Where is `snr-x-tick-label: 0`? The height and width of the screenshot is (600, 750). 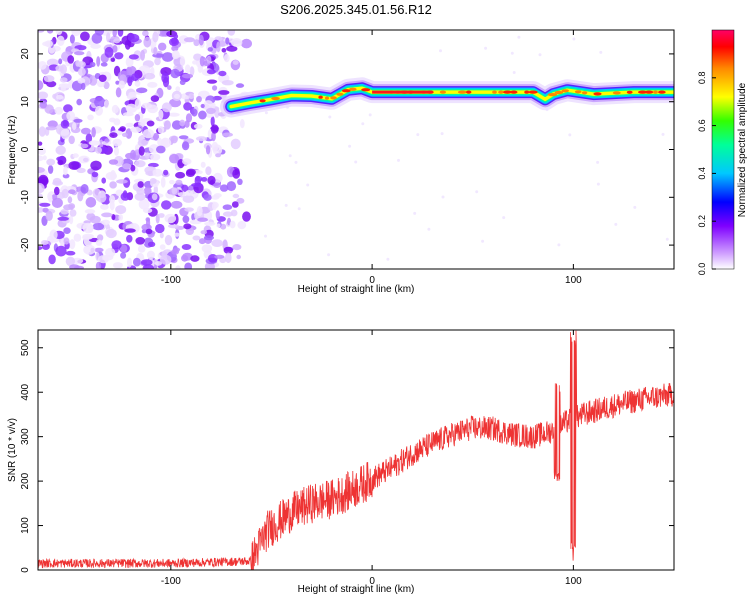
snr-x-tick-label: 0 is located at coordinates (372, 581).